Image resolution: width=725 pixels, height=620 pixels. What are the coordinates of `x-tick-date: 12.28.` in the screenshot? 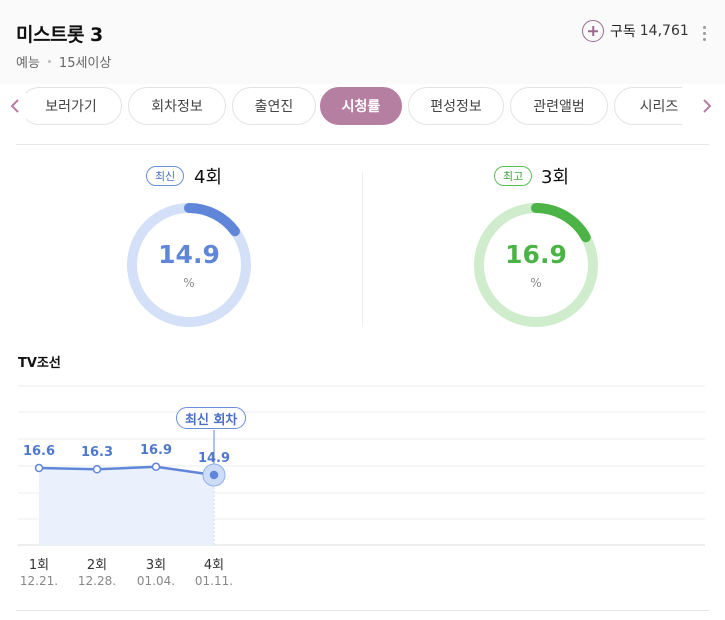 It's located at (97, 581).